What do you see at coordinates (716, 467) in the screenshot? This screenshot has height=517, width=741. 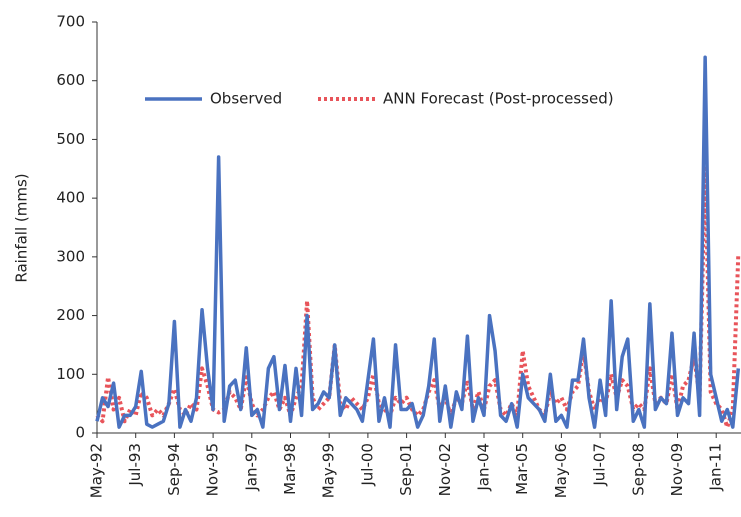 I see `x-tick-label: Jan-11` at bounding box center [716, 467].